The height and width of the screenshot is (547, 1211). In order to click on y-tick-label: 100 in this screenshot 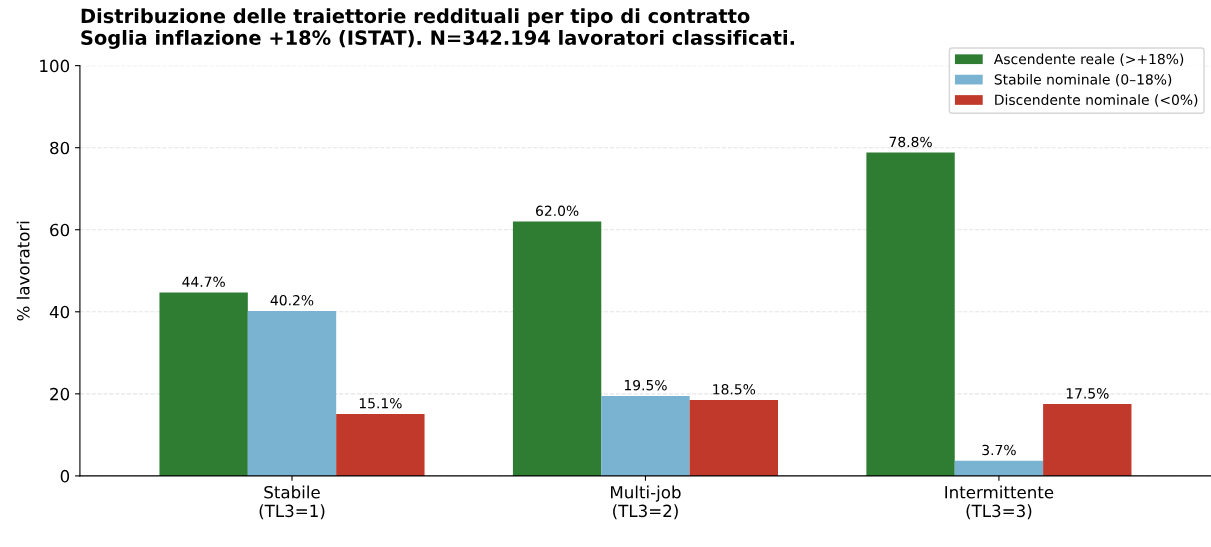, I will do `click(55, 66)`.